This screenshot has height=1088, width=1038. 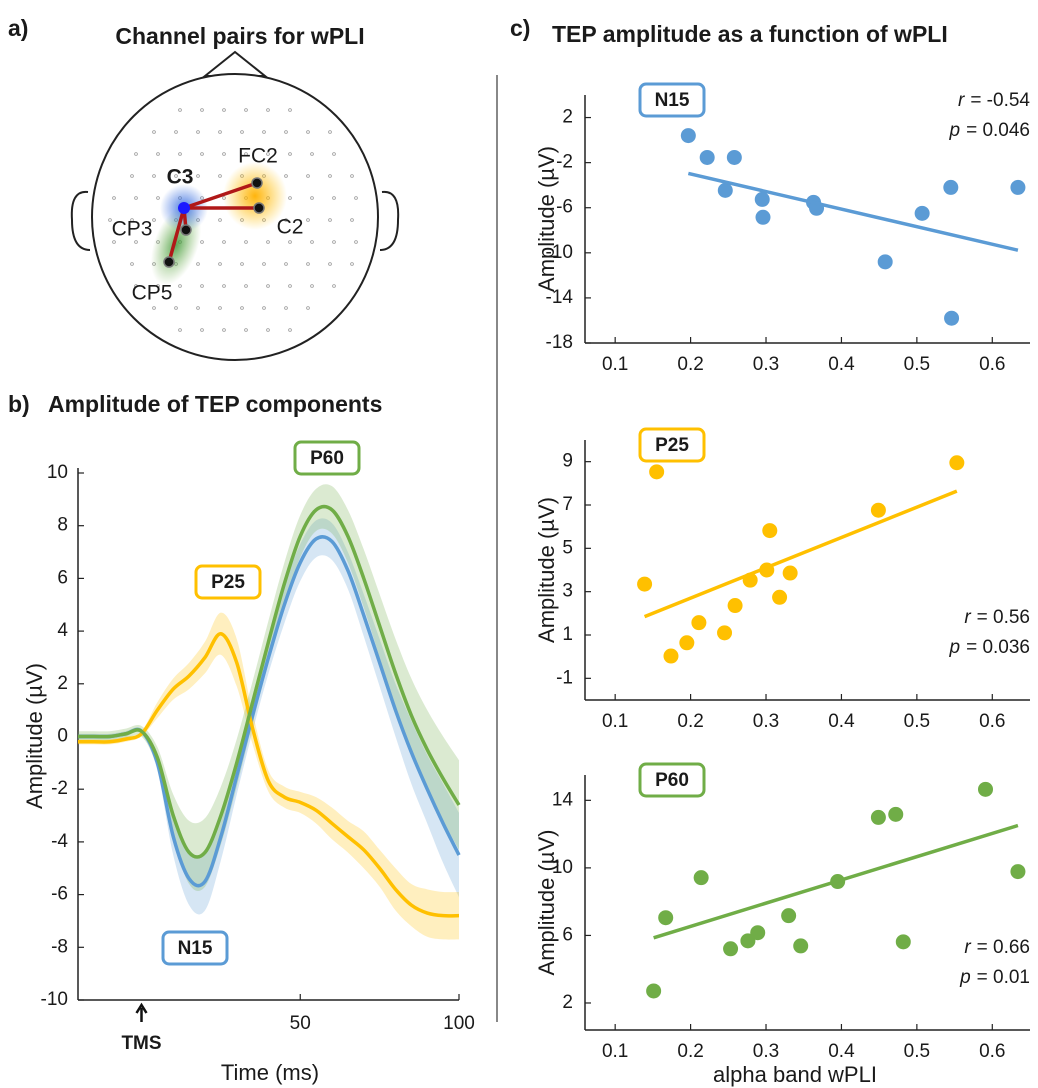 I want to click on panel-title: TEP amplitude as a function of wPLI, so click(x=750, y=34).